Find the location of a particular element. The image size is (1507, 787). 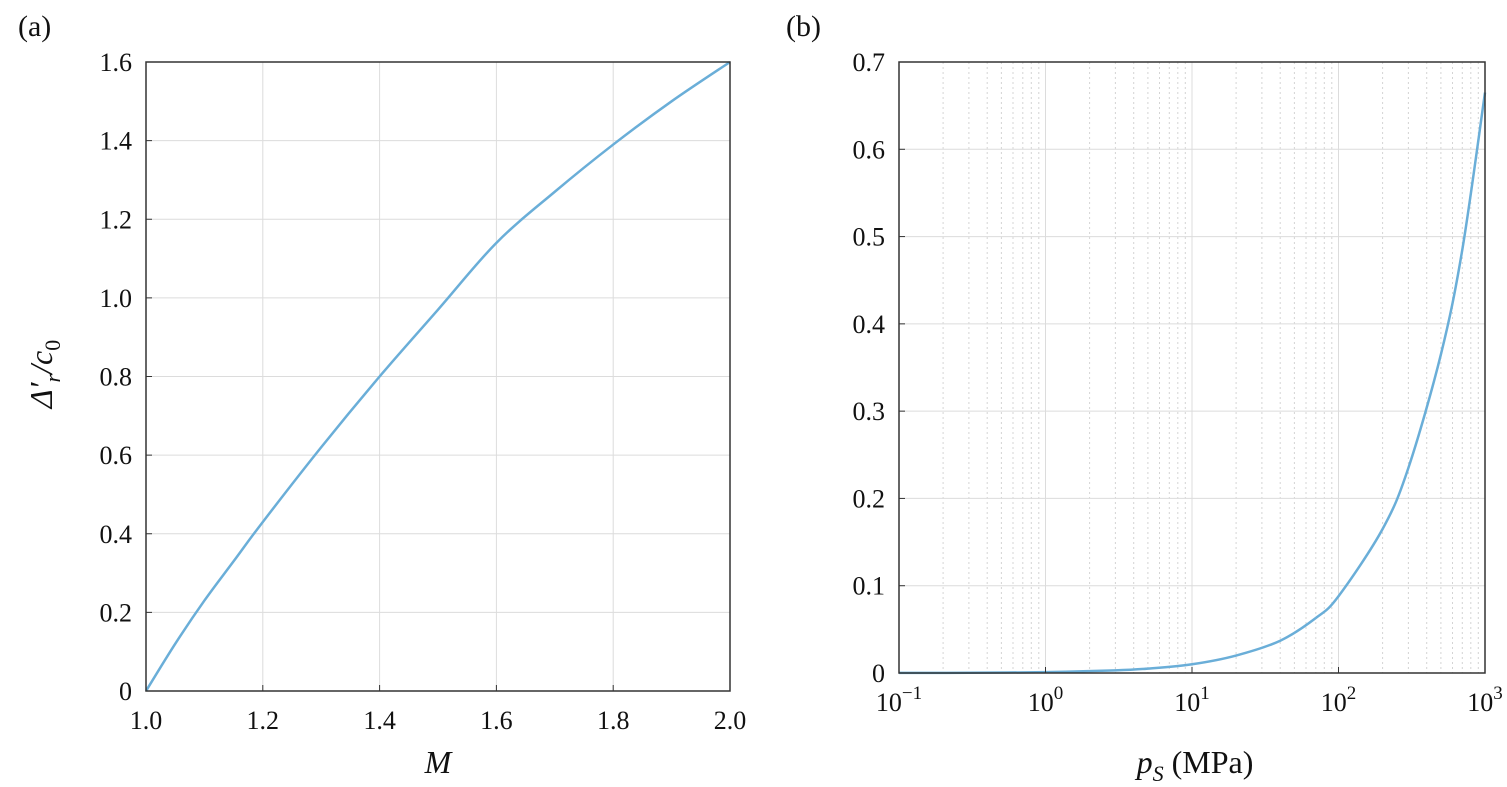

a-y-tick-label: 0.4 is located at coordinates (116, 534).